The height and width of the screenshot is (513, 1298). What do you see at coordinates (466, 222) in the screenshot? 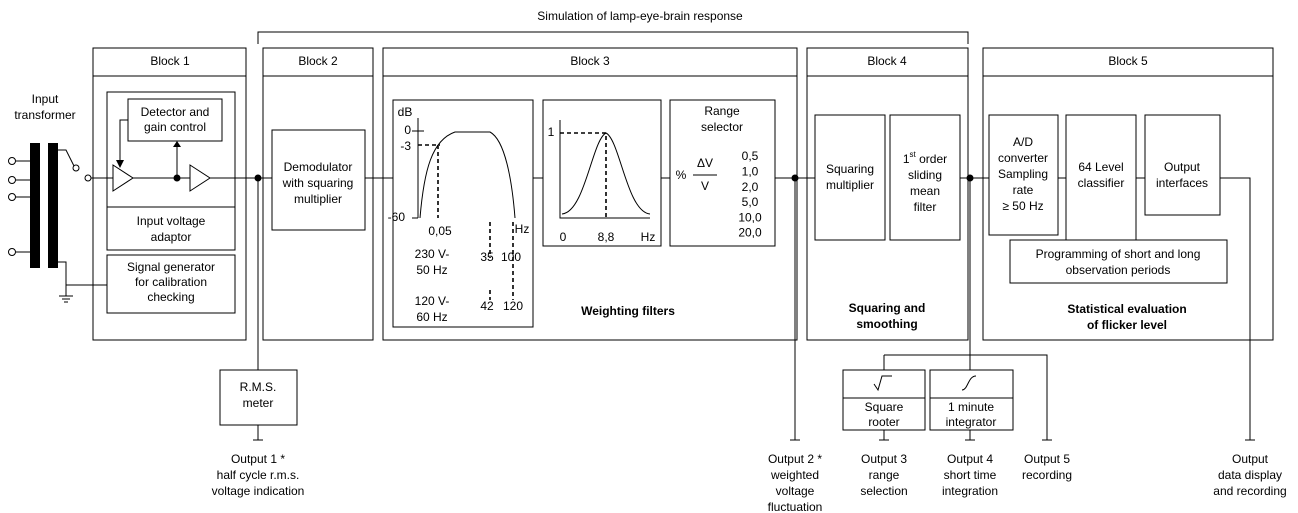
I see `filter-dashes` at bounding box center [466, 222].